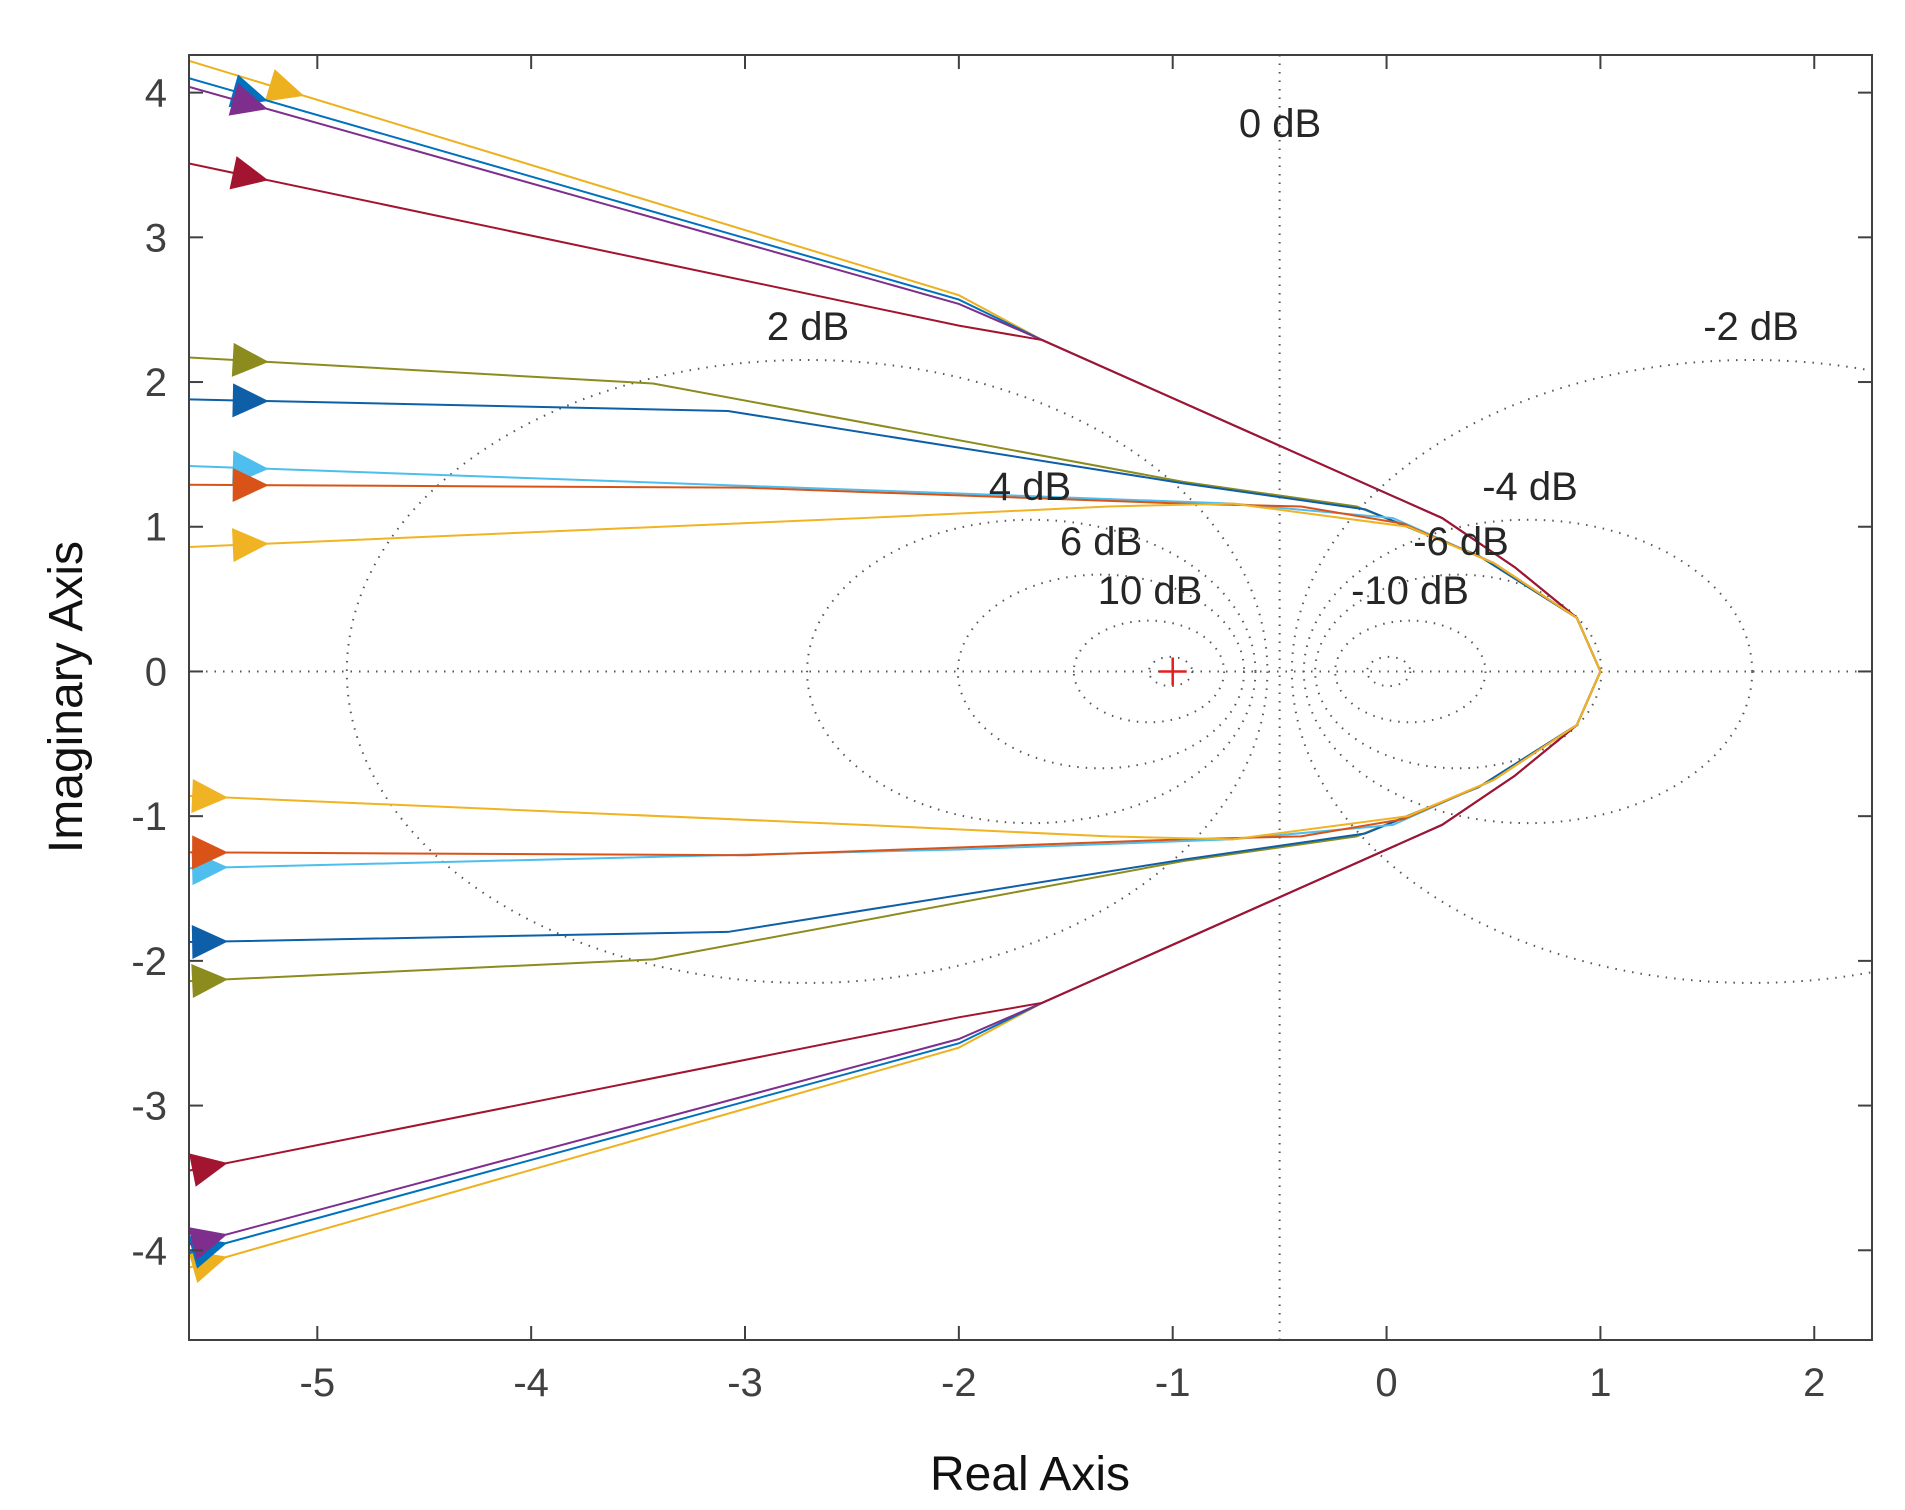 The width and height of the screenshot is (1905, 1510). What do you see at coordinates (1280, 124) in the screenshot?
I see `grid-label: 0 dB` at bounding box center [1280, 124].